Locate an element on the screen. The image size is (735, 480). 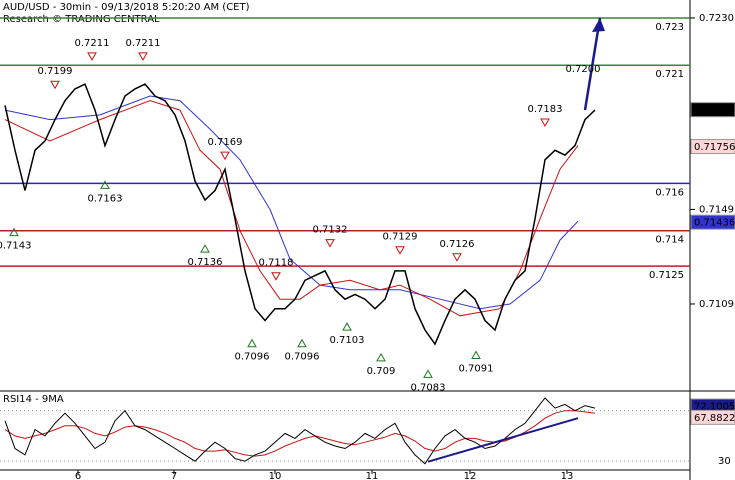
chart-subtitle: Research © TRADING CENTRAL is located at coordinates (81, 19).